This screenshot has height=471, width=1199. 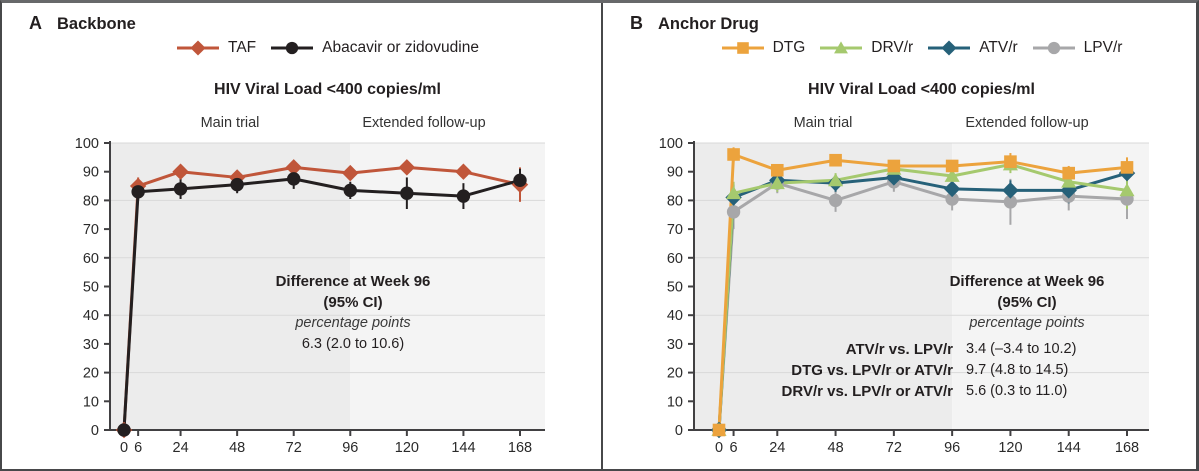 I want to click on region-label-main-trial-b: Main trial, so click(x=823, y=123).